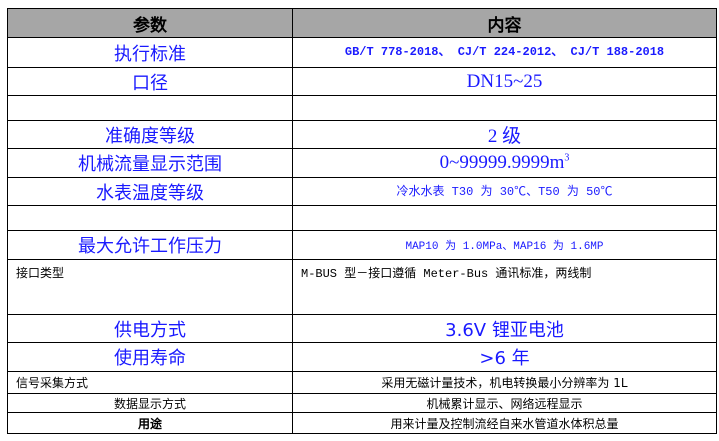  What do you see at coordinates (150, 163) in the screenshot?
I see `param-cell: 机械流量显示范围` at bounding box center [150, 163].